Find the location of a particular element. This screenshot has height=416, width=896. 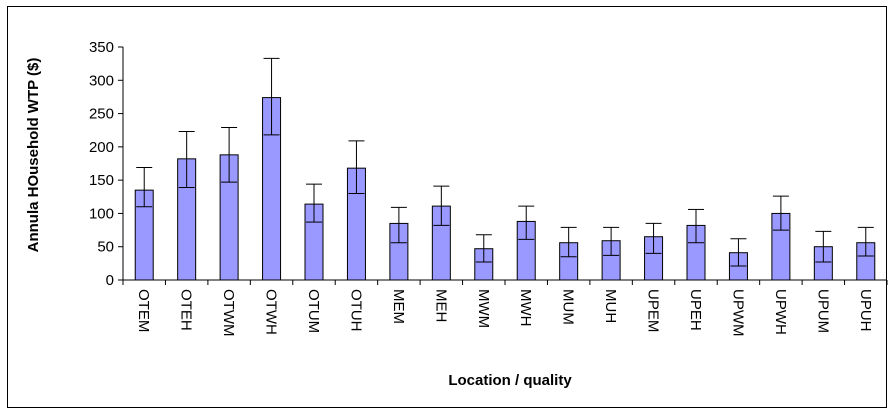

y-tick-label-150: 150 is located at coordinates (101, 180).